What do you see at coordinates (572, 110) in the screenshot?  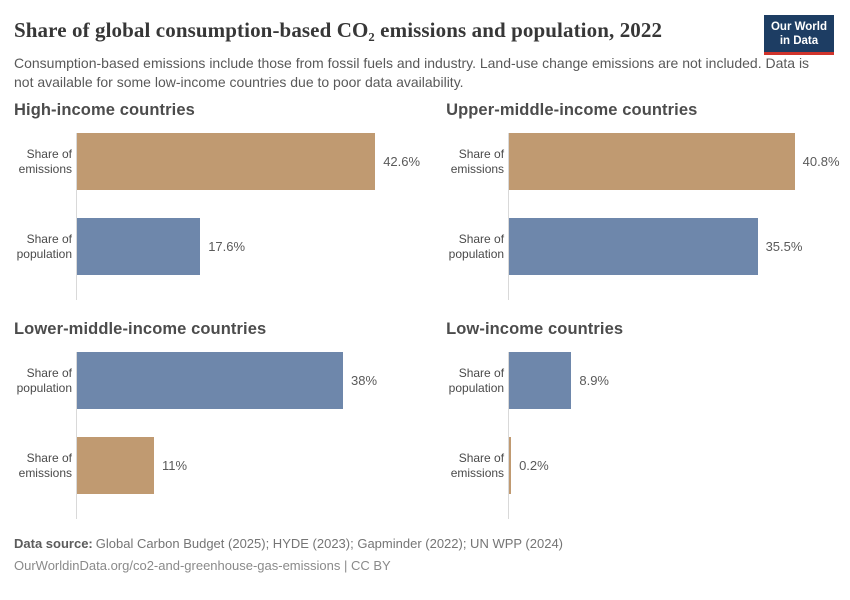 I see `panel-title: Upper-middle-income countries` at bounding box center [572, 110].